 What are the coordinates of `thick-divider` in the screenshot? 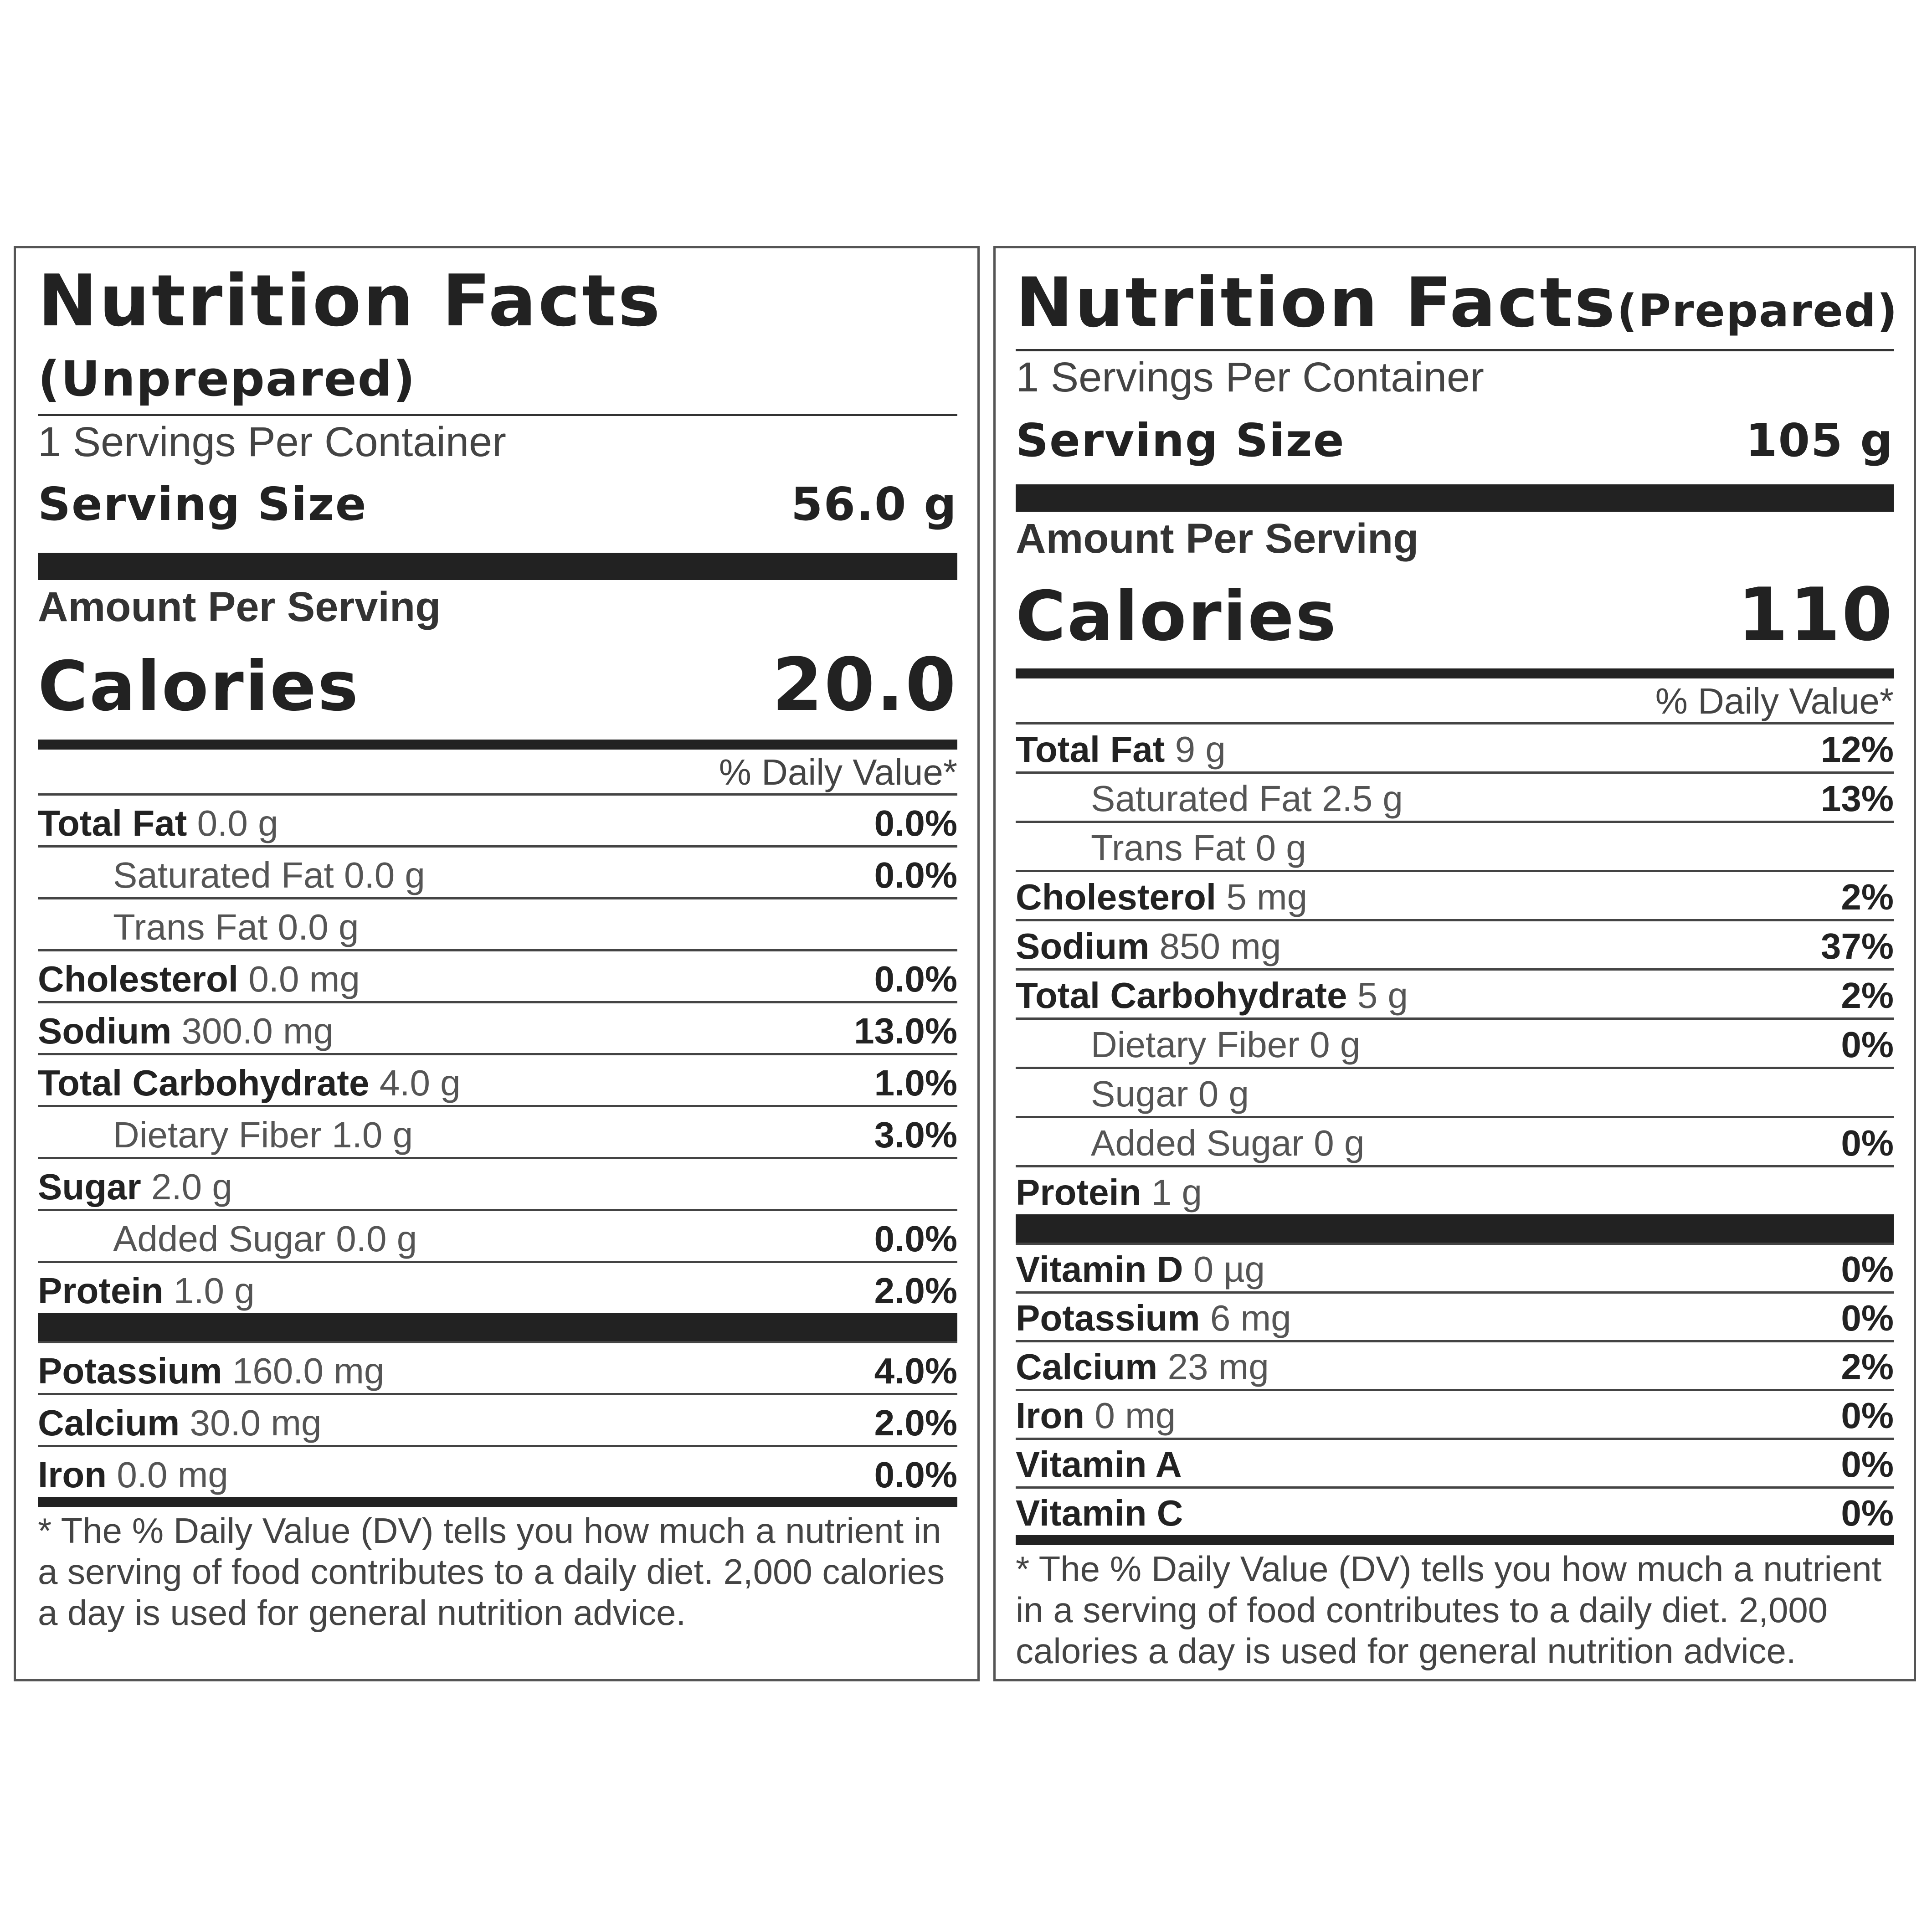 It's located at (1455, 1228).